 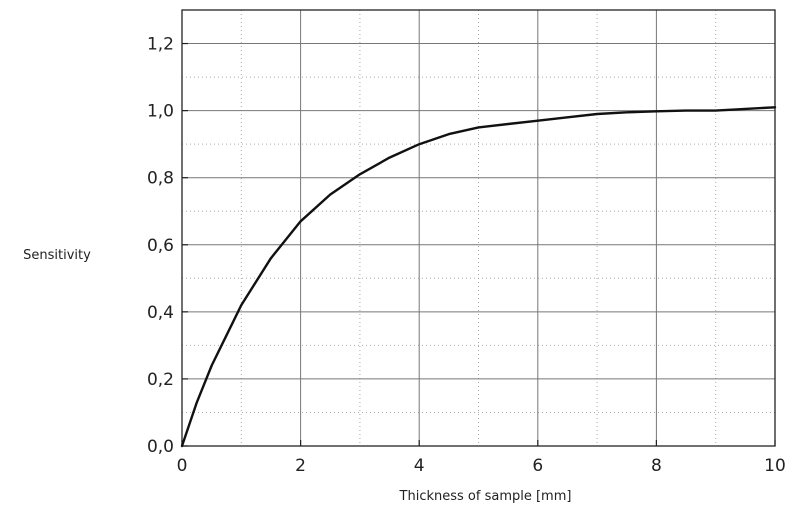 What do you see at coordinates (481, 466) in the screenshot?
I see `x-tick-labels: 0 2 4 6 8 10` at bounding box center [481, 466].